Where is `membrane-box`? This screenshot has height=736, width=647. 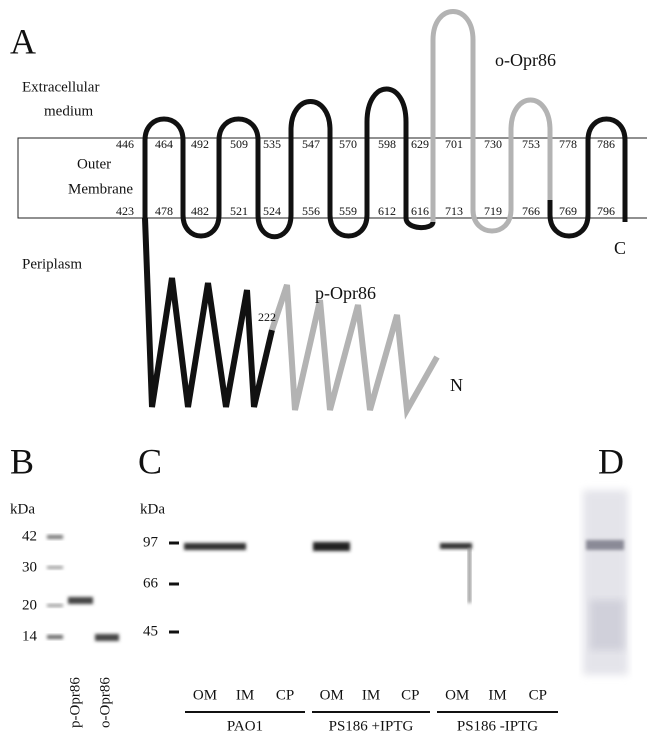 membrane-box is located at coordinates (332, 178).